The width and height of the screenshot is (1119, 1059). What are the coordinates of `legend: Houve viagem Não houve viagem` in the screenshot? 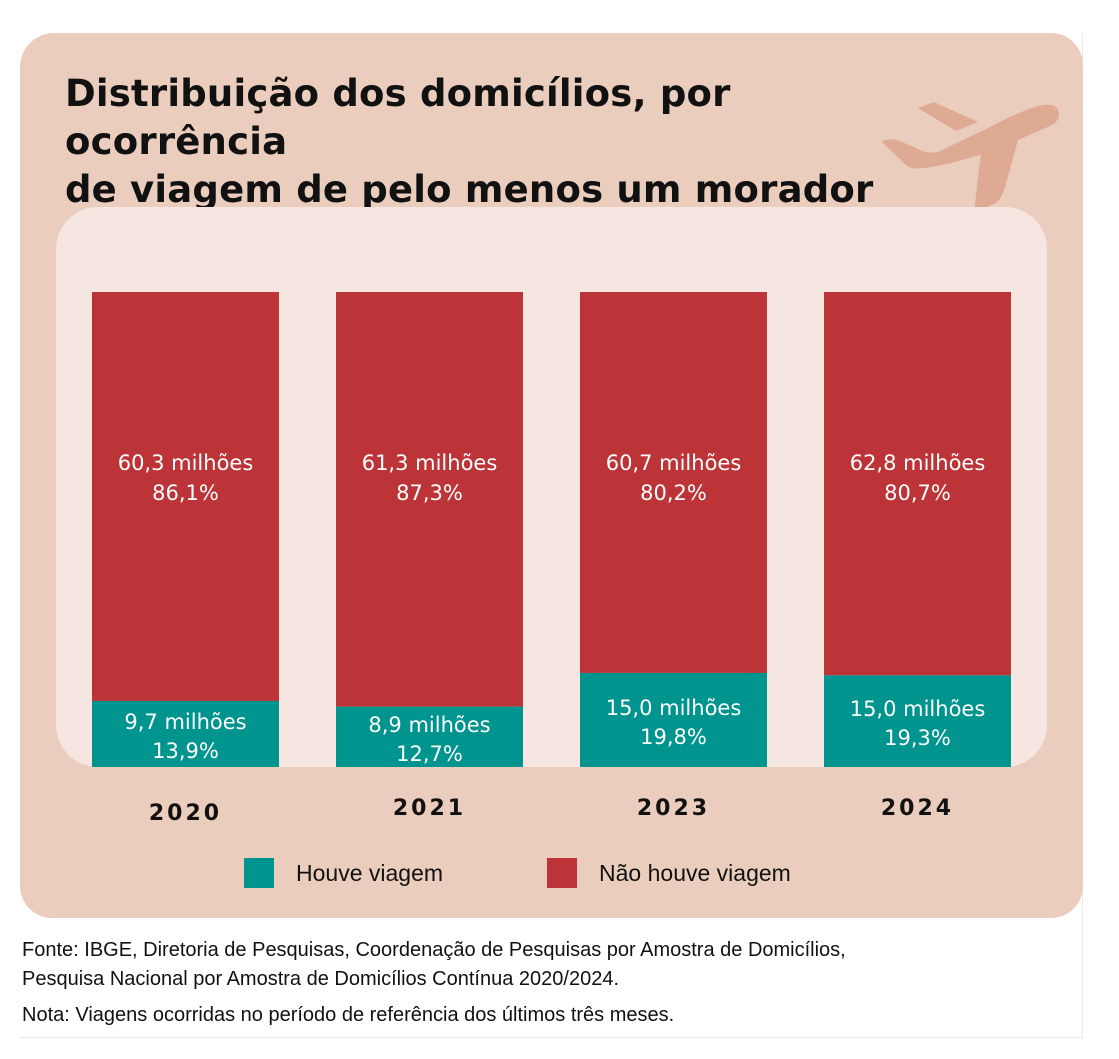 It's located at (569, 873).